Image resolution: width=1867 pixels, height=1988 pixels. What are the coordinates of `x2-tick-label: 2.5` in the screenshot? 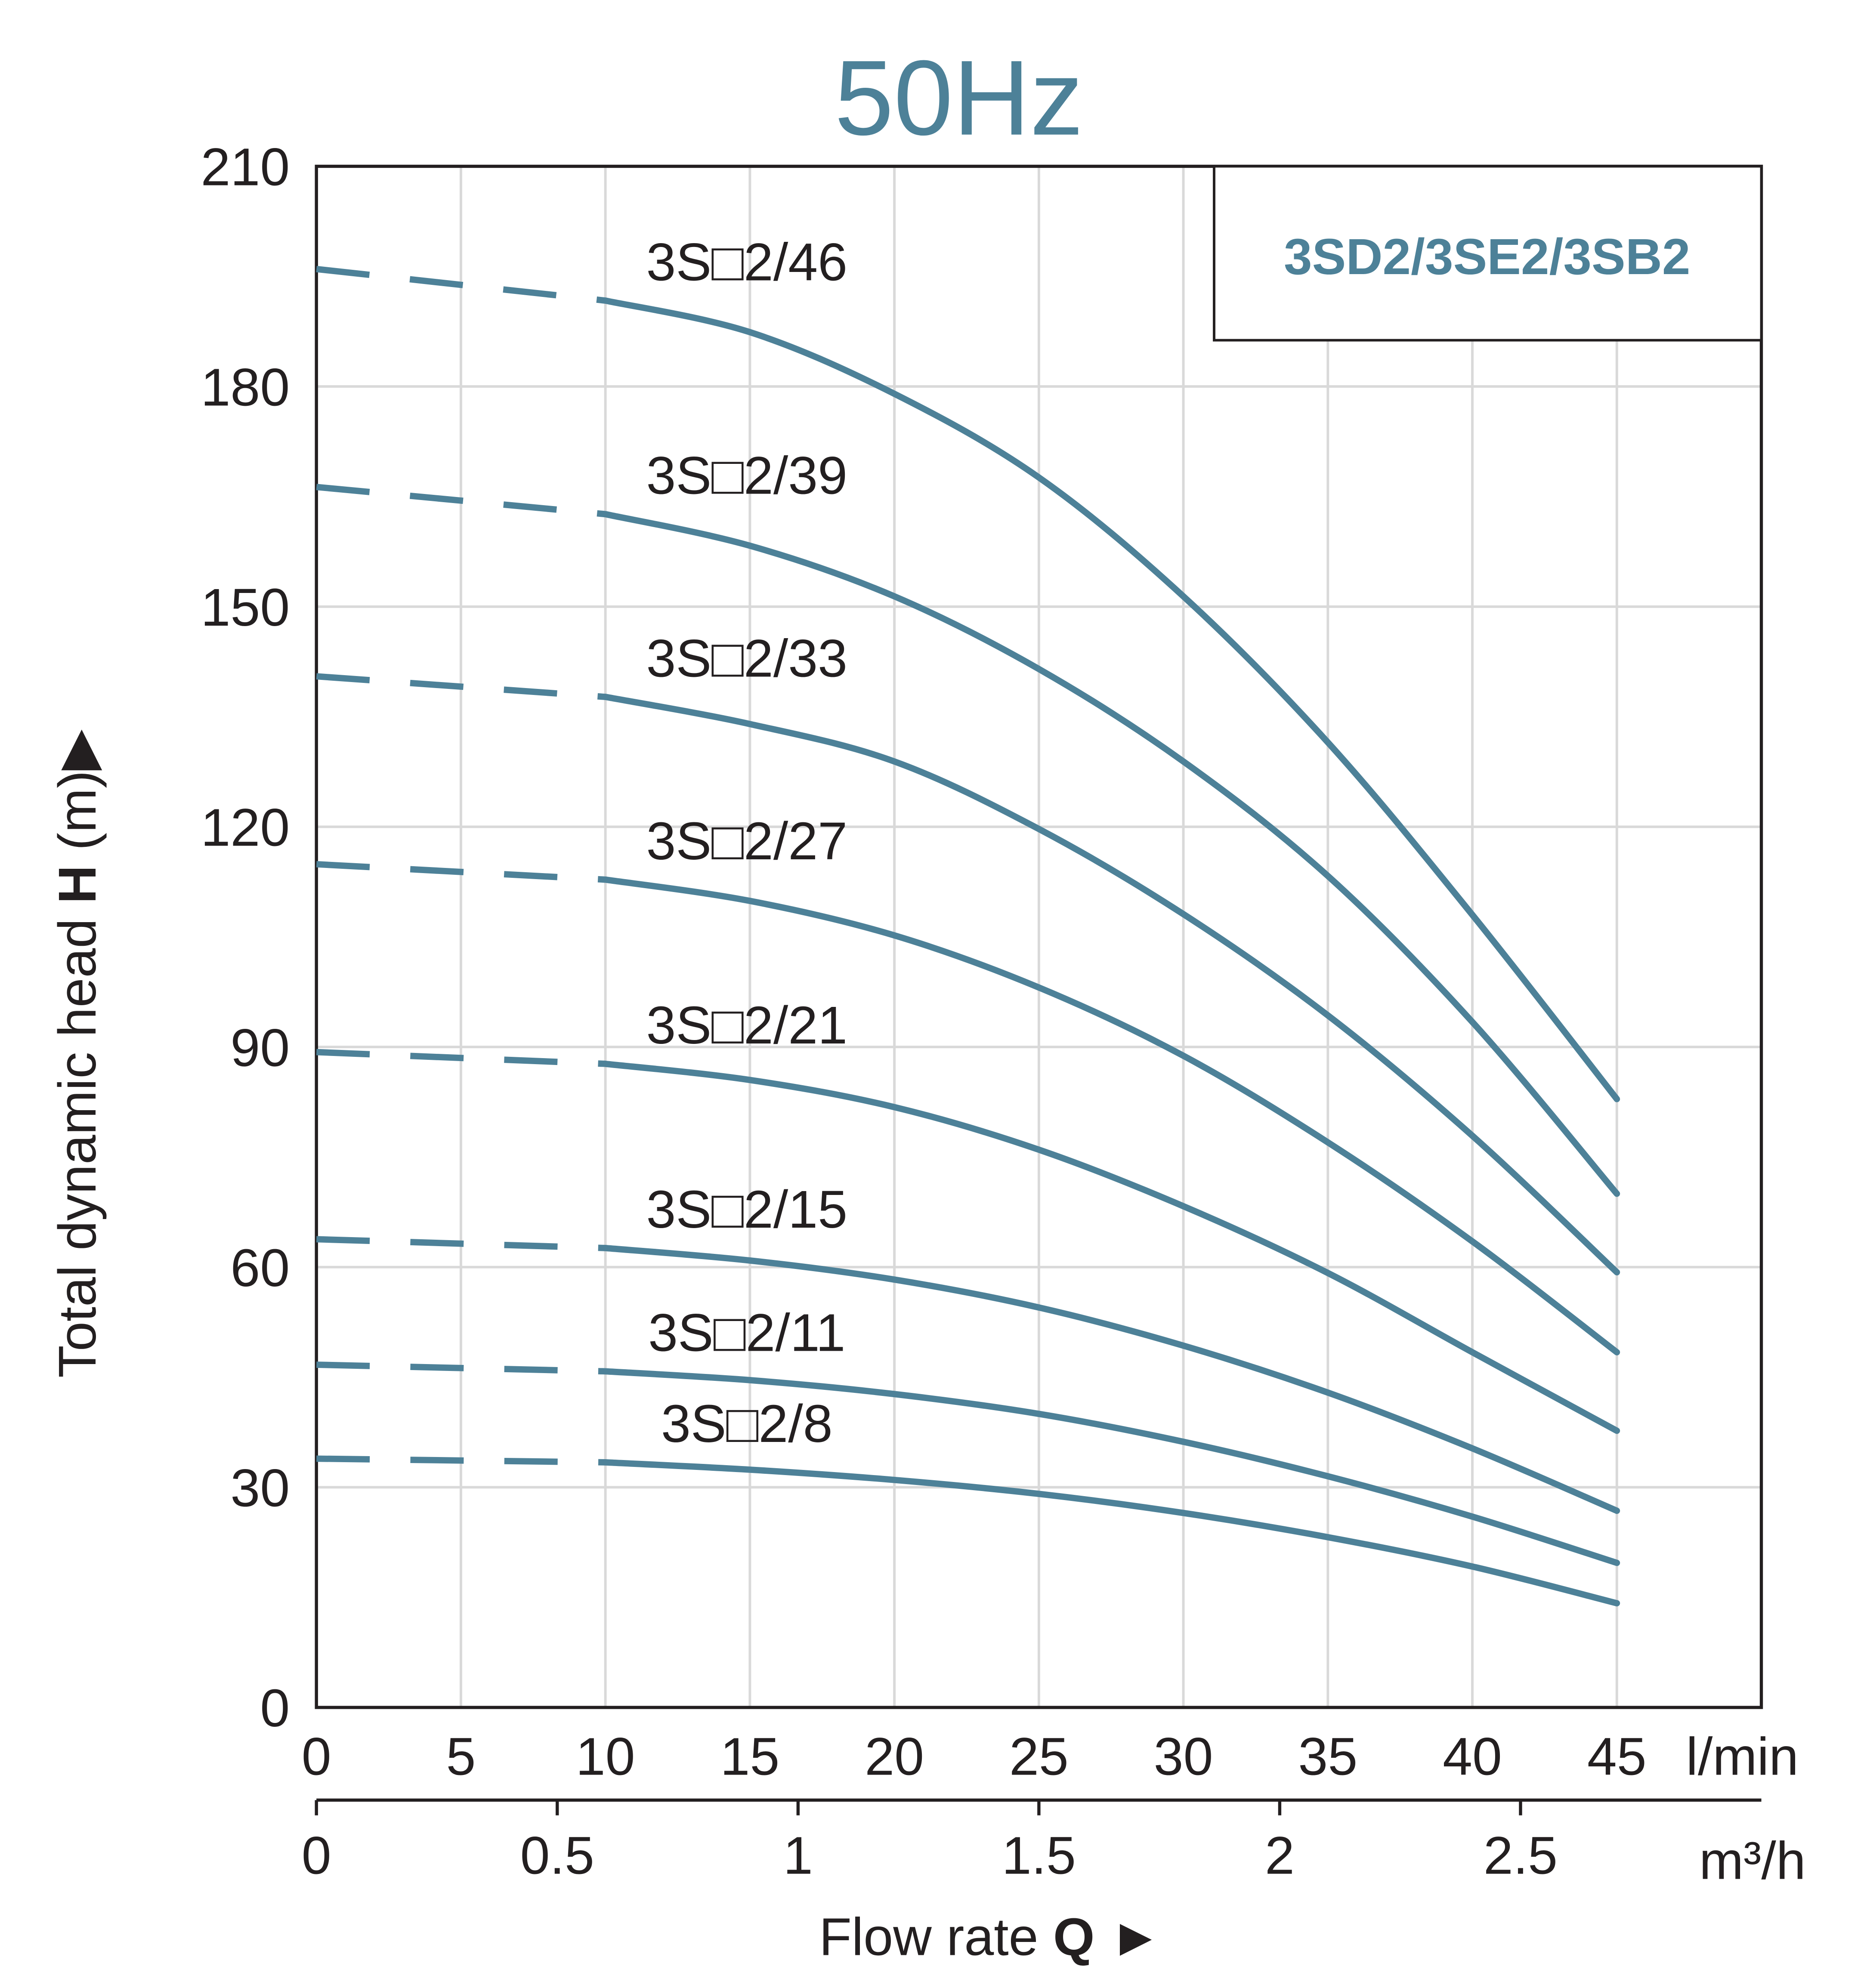 It's located at (1521, 1856).